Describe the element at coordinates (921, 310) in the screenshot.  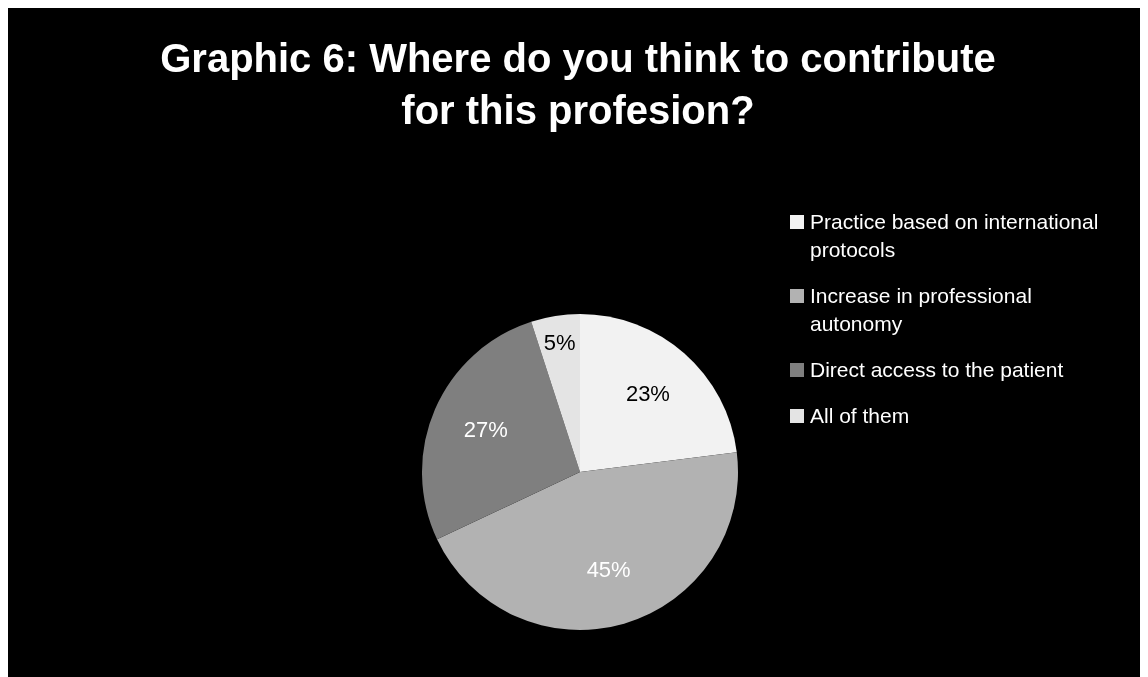
I see `legend-label: Increase in professional autonomy` at that location.